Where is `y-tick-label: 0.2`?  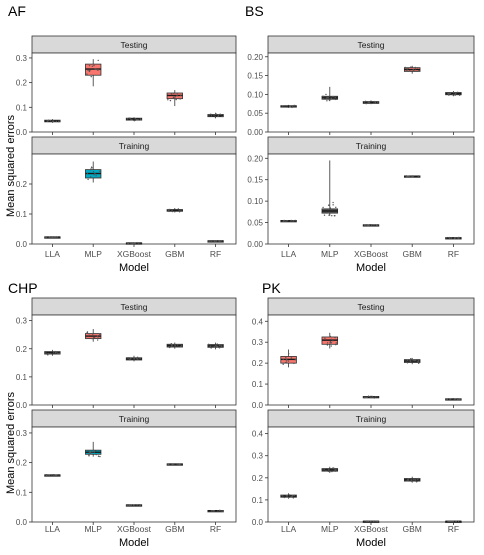
y-tick-label: 0.2 is located at coordinates (22, 83).